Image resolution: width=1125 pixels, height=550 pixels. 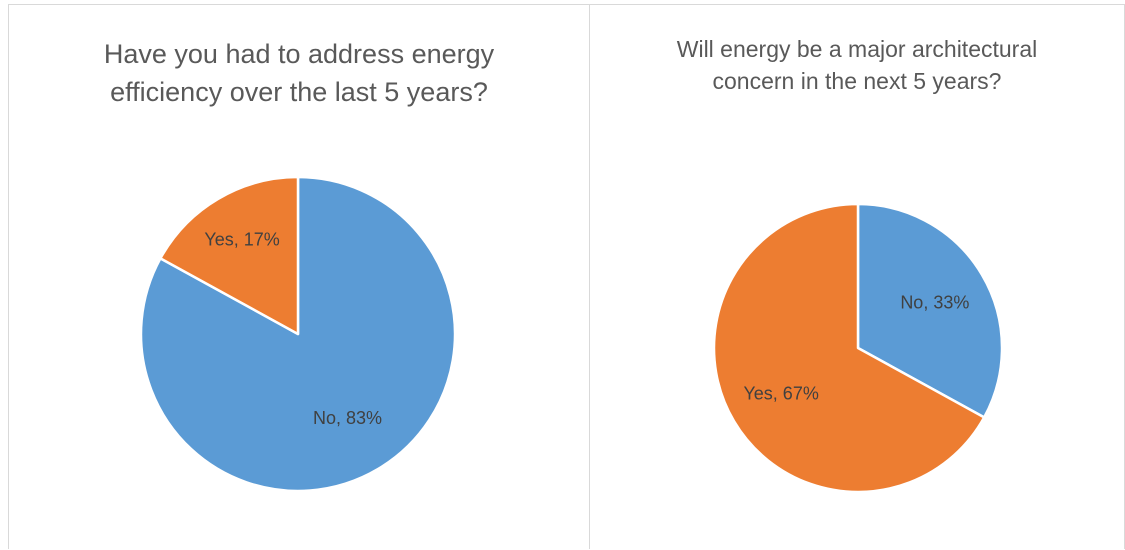 What do you see at coordinates (241, 239) in the screenshot?
I see `data-label-yes: Yes, 17%` at bounding box center [241, 239].